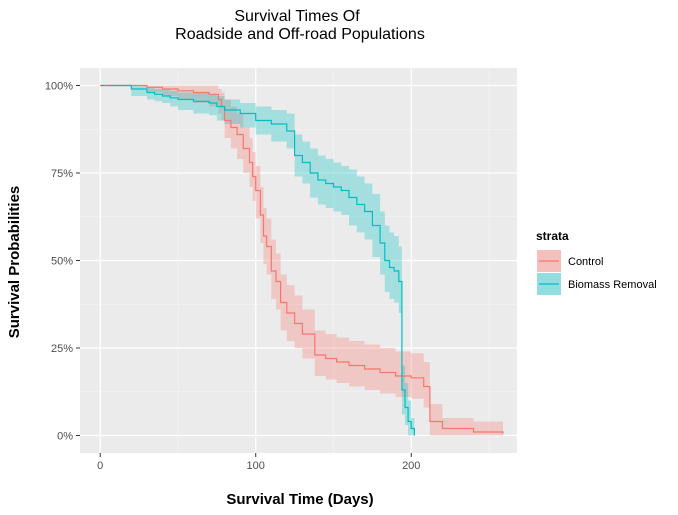  What do you see at coordinates (300, 34) in the screenshot?
I see `chart-title-line-2: Roadside and Off-road Populations` at bounding box center [300, 34].